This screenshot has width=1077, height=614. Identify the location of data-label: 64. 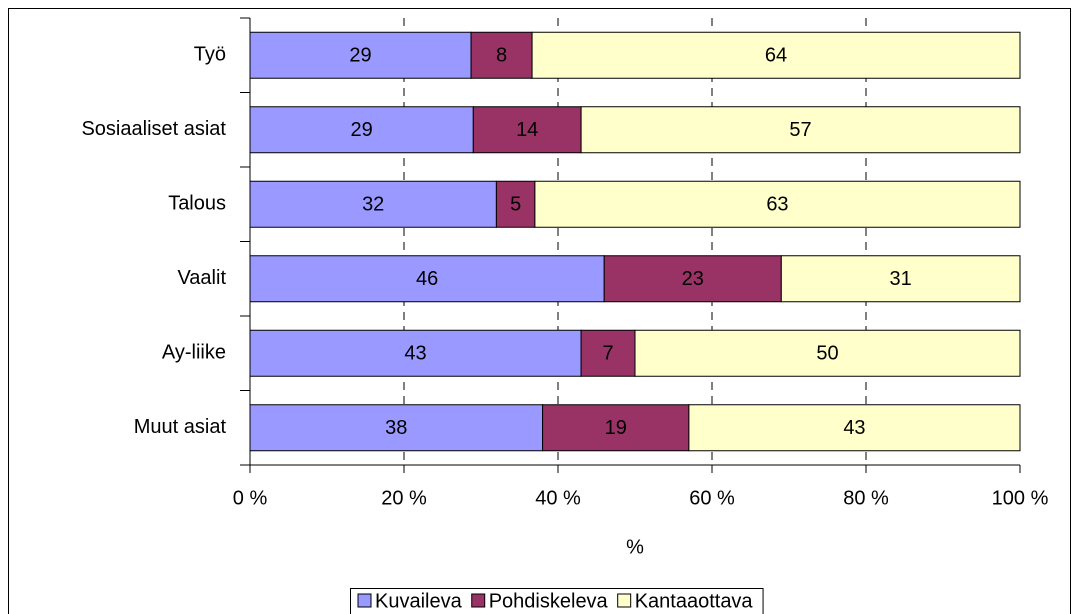
(776, 56).